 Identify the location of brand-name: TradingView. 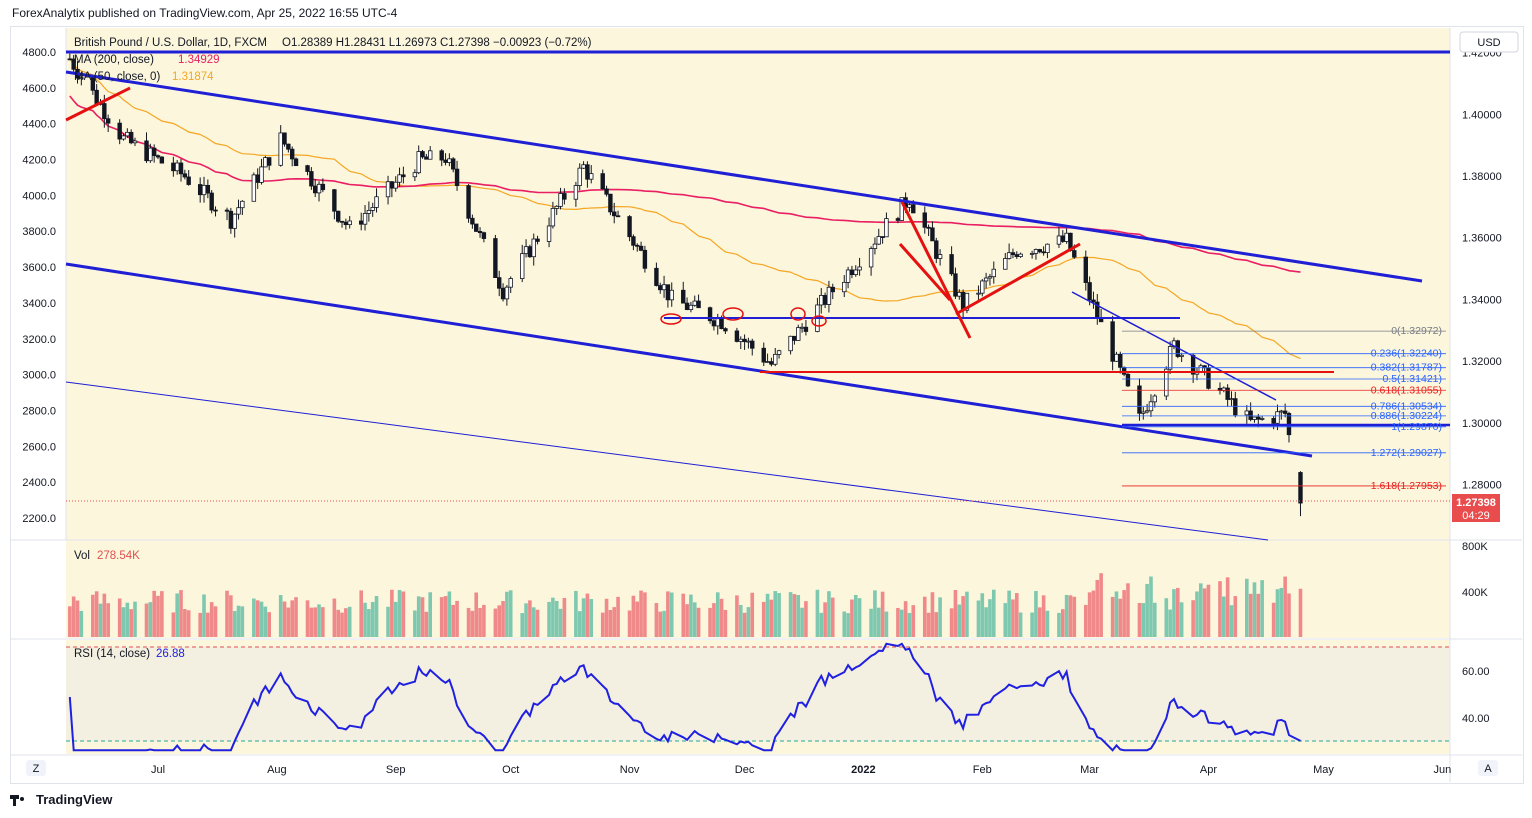
(74, 799).